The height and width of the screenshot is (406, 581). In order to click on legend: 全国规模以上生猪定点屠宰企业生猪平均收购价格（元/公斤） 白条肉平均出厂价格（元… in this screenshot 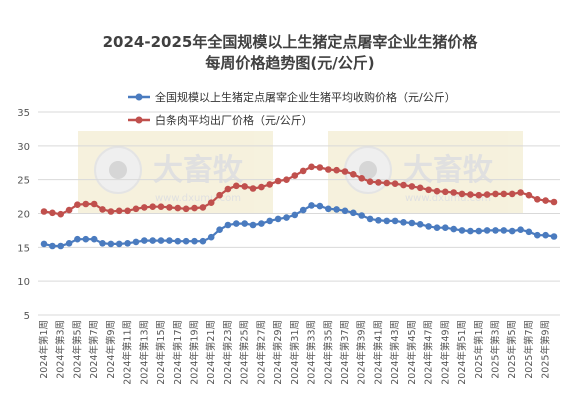, I will do `click(292, 108)`.